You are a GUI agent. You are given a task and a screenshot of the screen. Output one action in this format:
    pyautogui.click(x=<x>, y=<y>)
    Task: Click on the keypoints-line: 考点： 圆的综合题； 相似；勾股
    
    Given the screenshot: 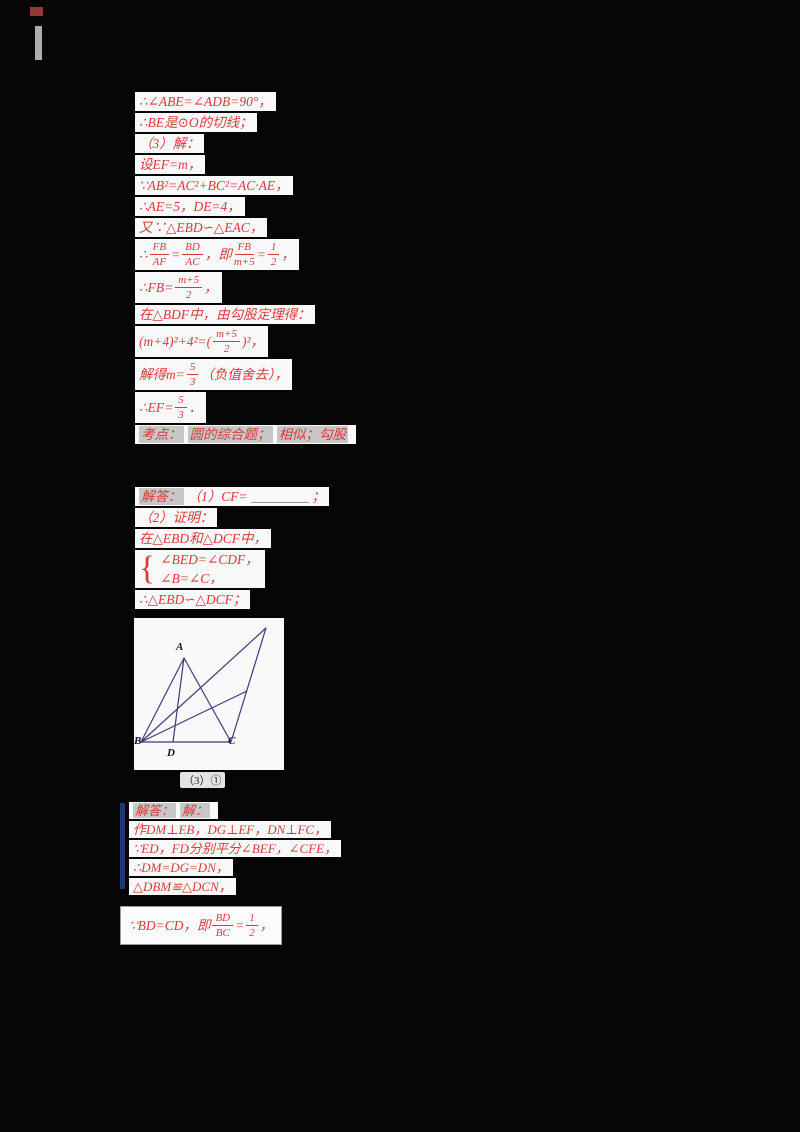 What is the action you would take?
    pyautogui.click(x=245, y=434)
    